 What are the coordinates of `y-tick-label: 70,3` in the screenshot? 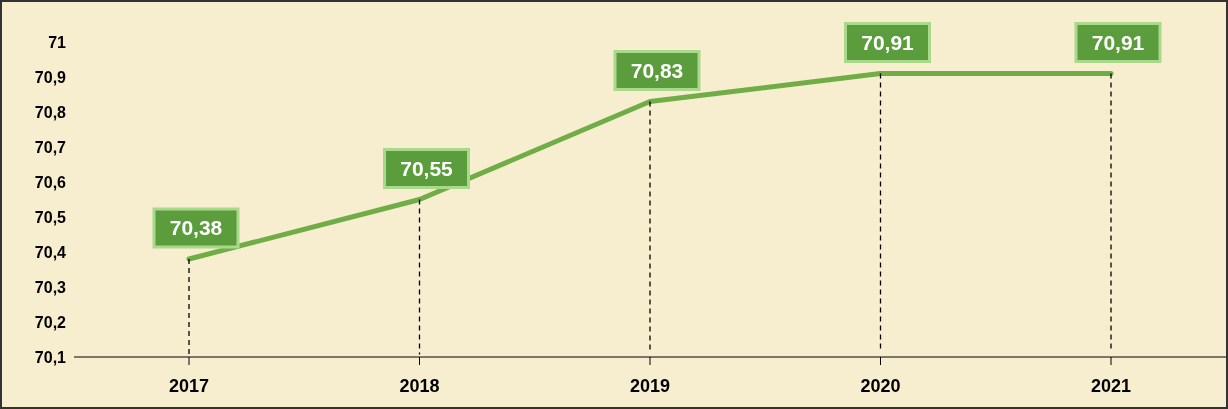 It's located at (50, 287).